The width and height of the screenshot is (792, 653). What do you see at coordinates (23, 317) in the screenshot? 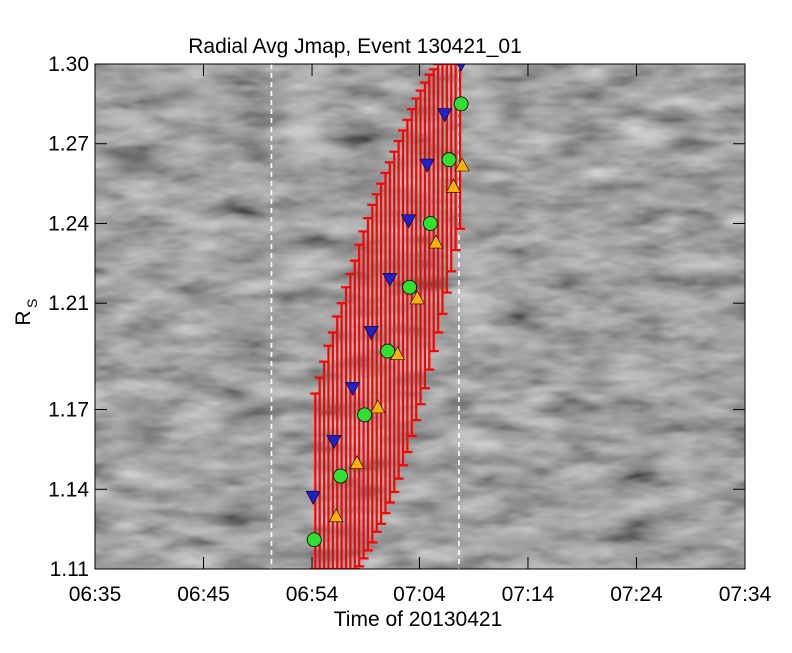
I see `y-axis-label-main: R` at bounding box center [23, 317].